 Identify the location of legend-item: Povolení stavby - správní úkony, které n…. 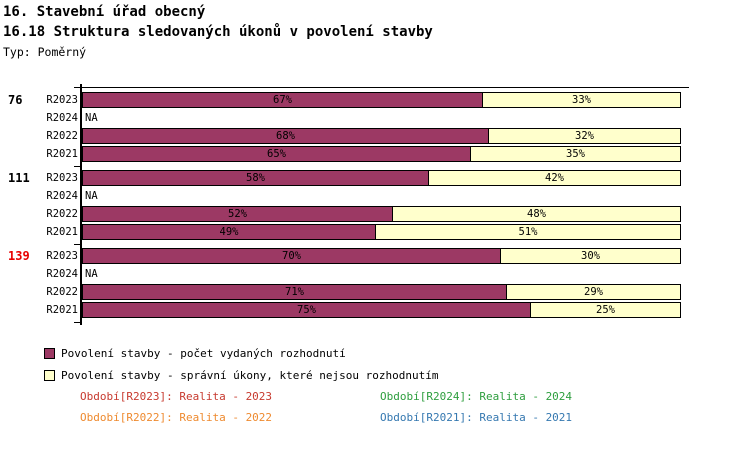
(241, 375).